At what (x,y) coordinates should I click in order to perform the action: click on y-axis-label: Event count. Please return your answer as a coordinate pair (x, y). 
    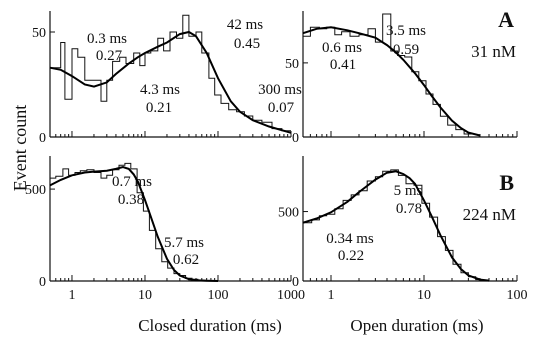
    Looking at the image, I should click on (20, 148).